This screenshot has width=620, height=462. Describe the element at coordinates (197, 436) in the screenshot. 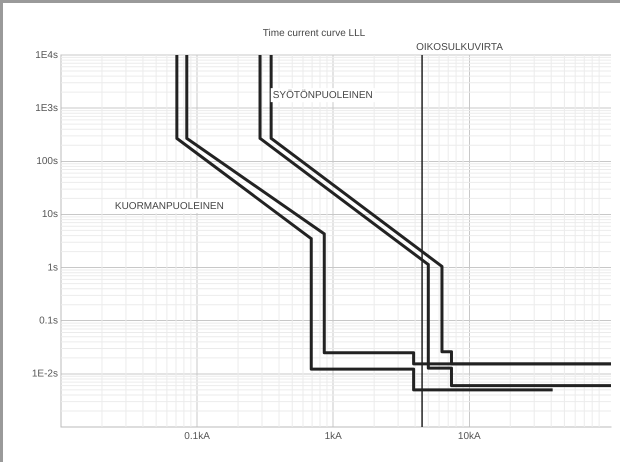

I see `x-tick-label: 0.1kA` at that location.